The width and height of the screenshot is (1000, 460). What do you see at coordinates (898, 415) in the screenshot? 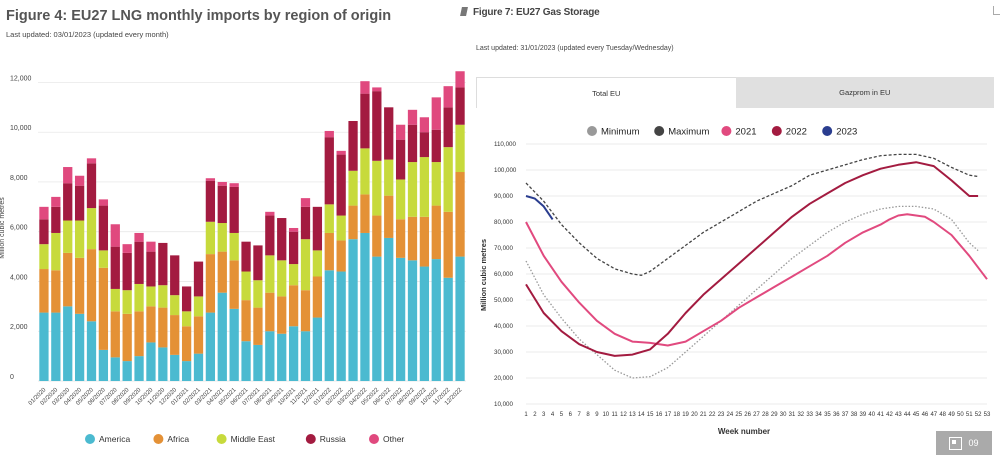
I see `x-tick-label: 43` at bounding box center [898, 415].